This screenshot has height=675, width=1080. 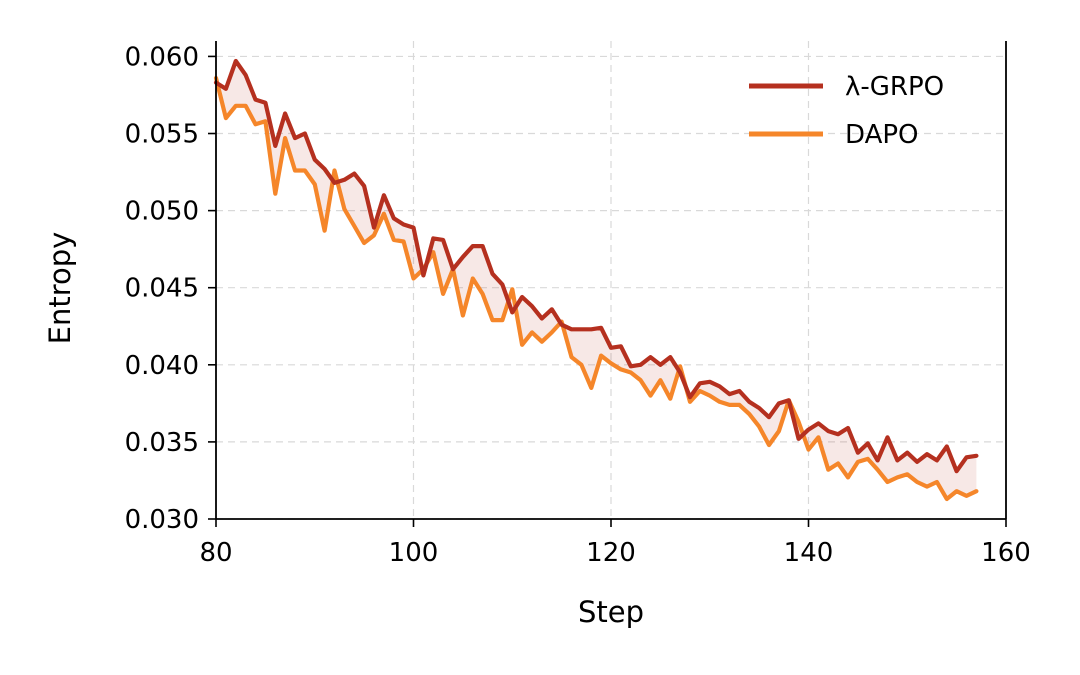 I want to click on y-tick-label: 0.035, so click(x=162, y=443).